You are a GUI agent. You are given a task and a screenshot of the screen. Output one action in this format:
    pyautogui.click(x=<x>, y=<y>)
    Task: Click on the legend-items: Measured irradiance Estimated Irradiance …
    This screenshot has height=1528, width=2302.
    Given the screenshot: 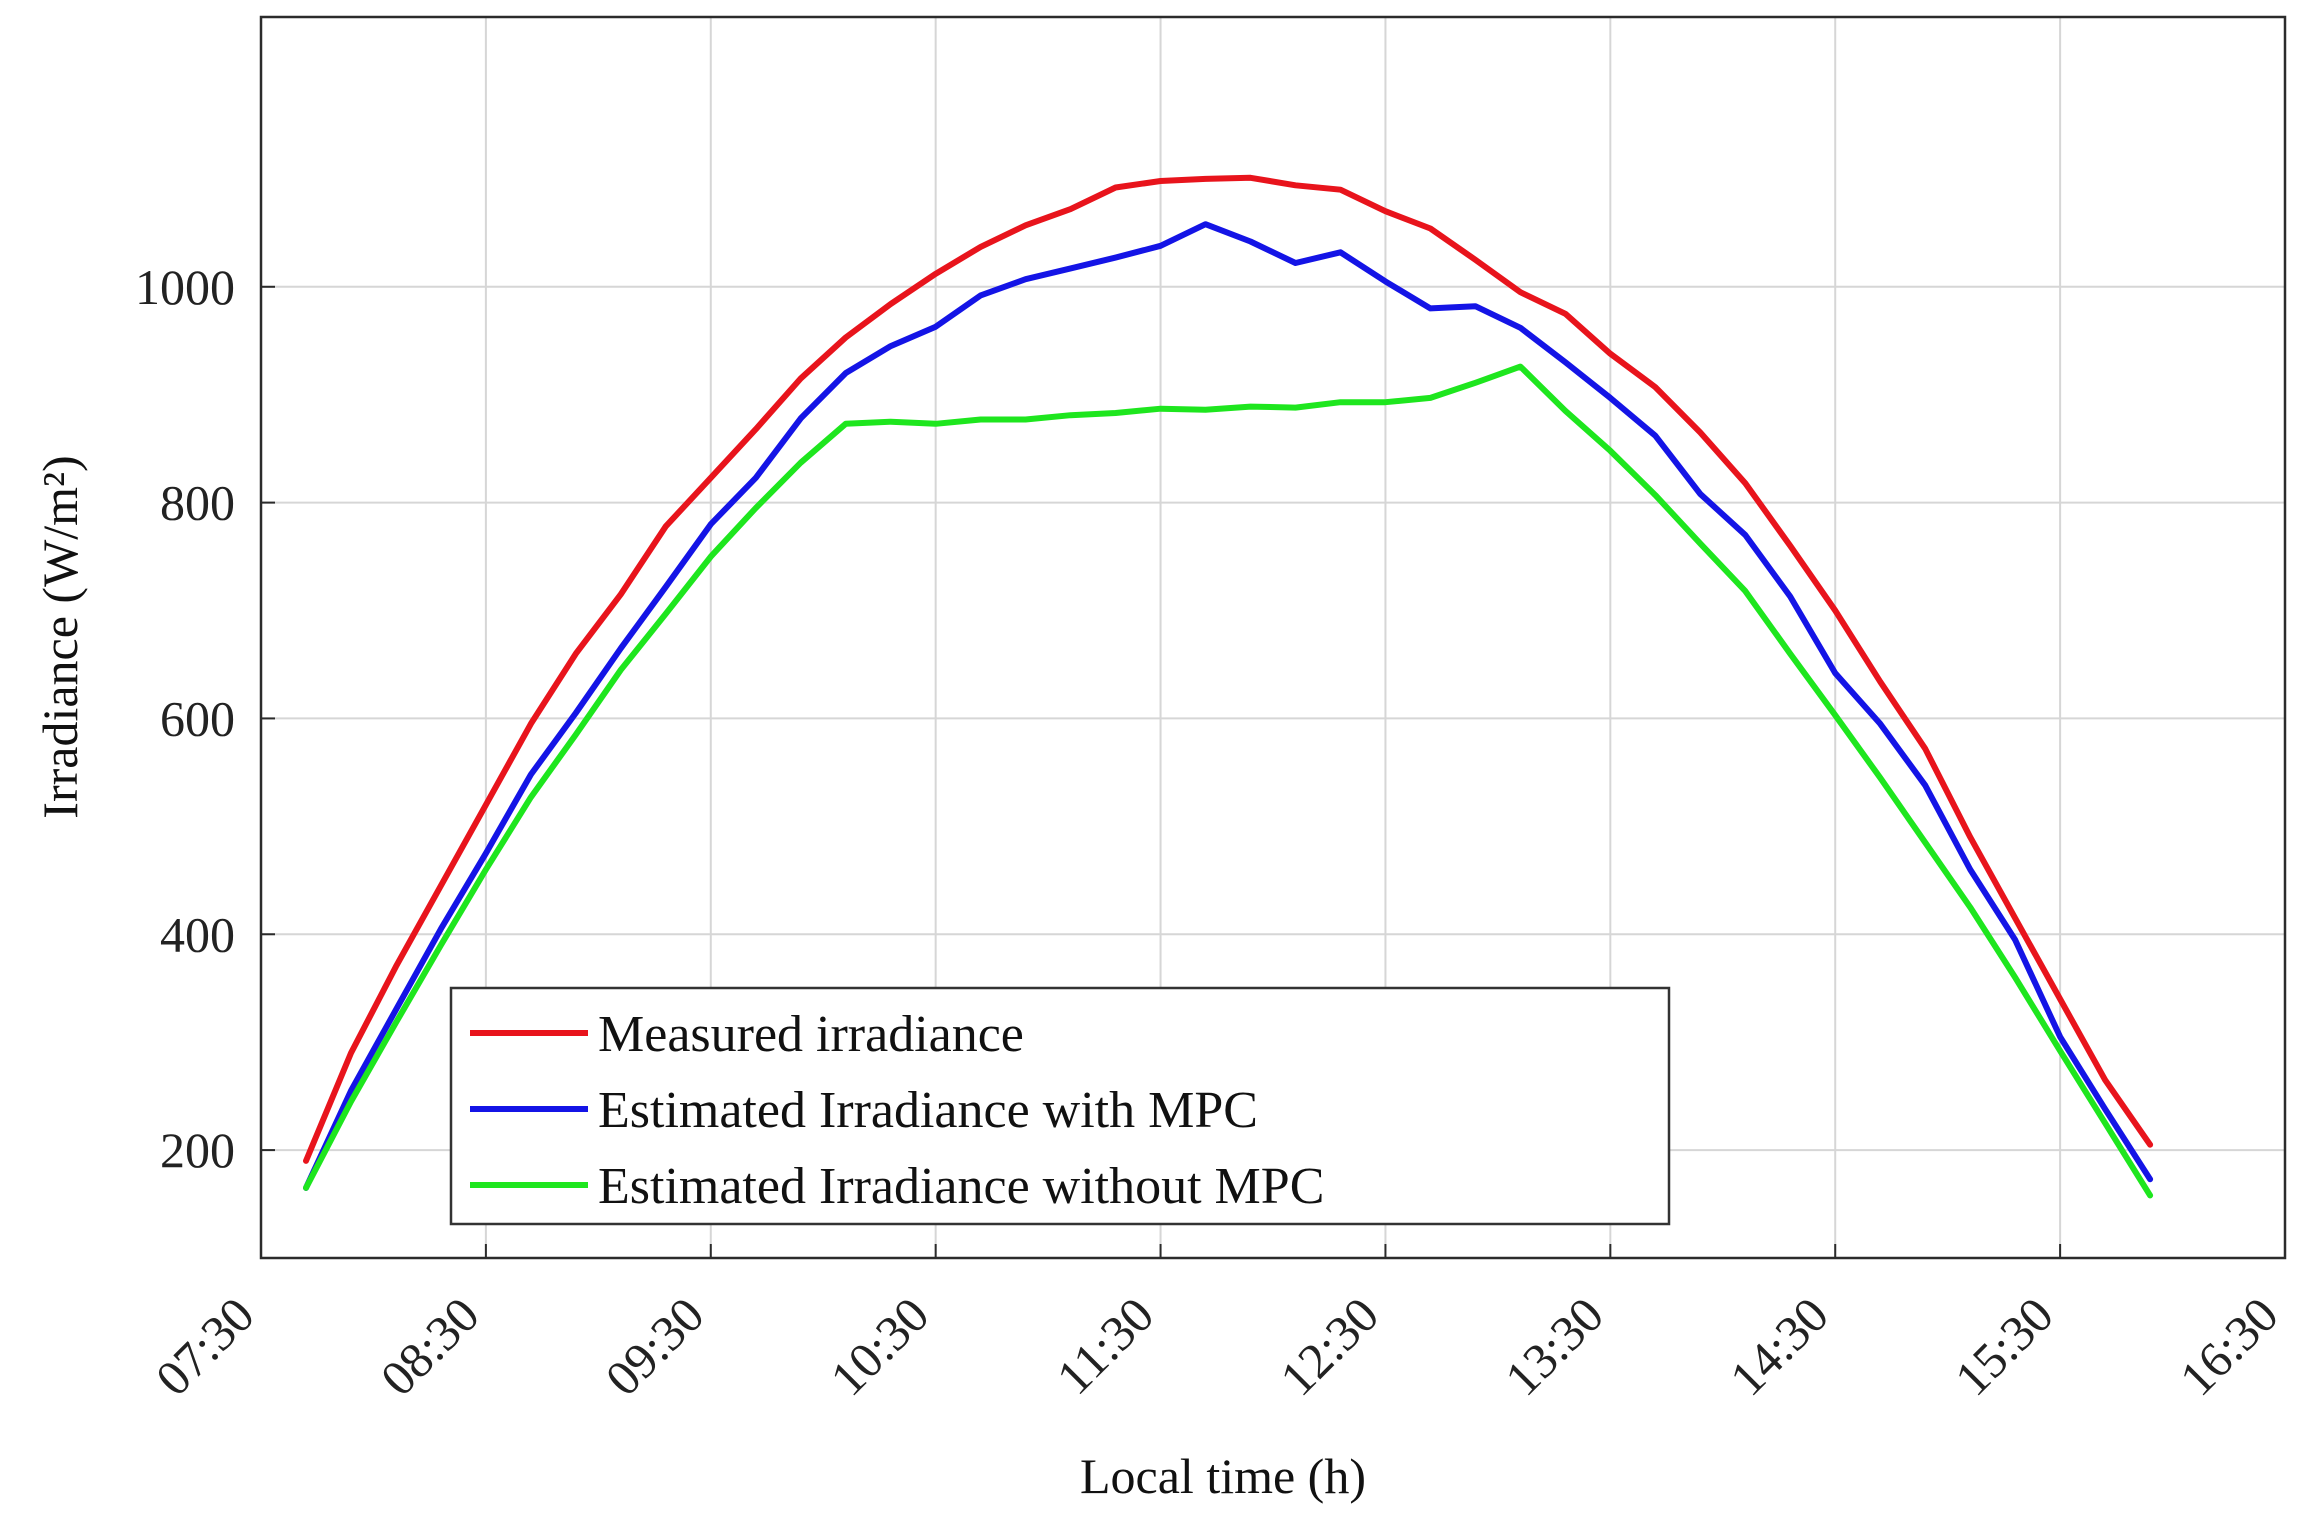 What is the action you would take?
    pyautogui.click(x=897, y=1110)
    